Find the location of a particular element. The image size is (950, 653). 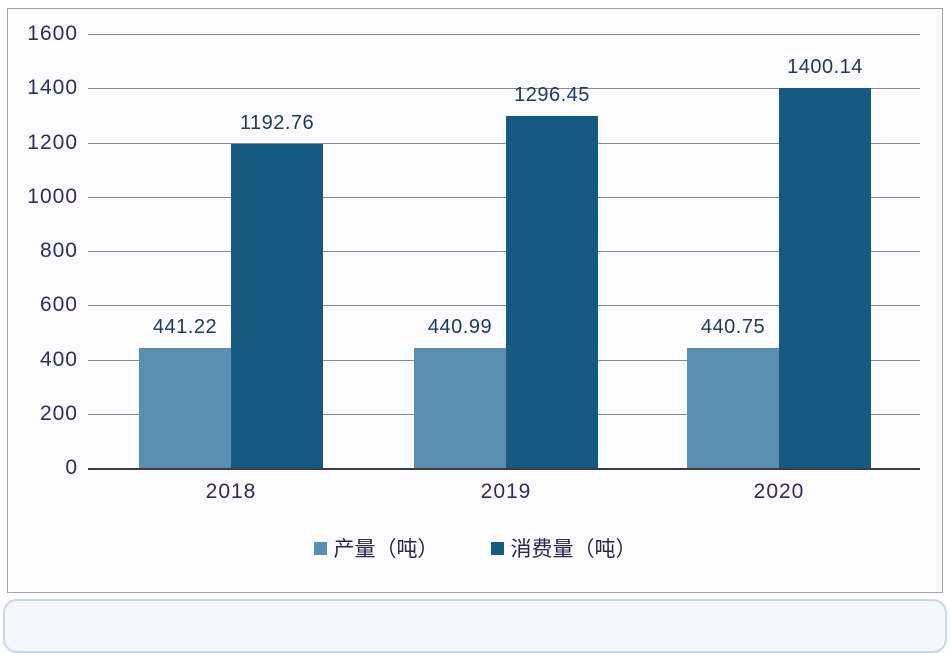

legend: 产量（吨） 消费量（吨） is located at coordinates (475, 548).